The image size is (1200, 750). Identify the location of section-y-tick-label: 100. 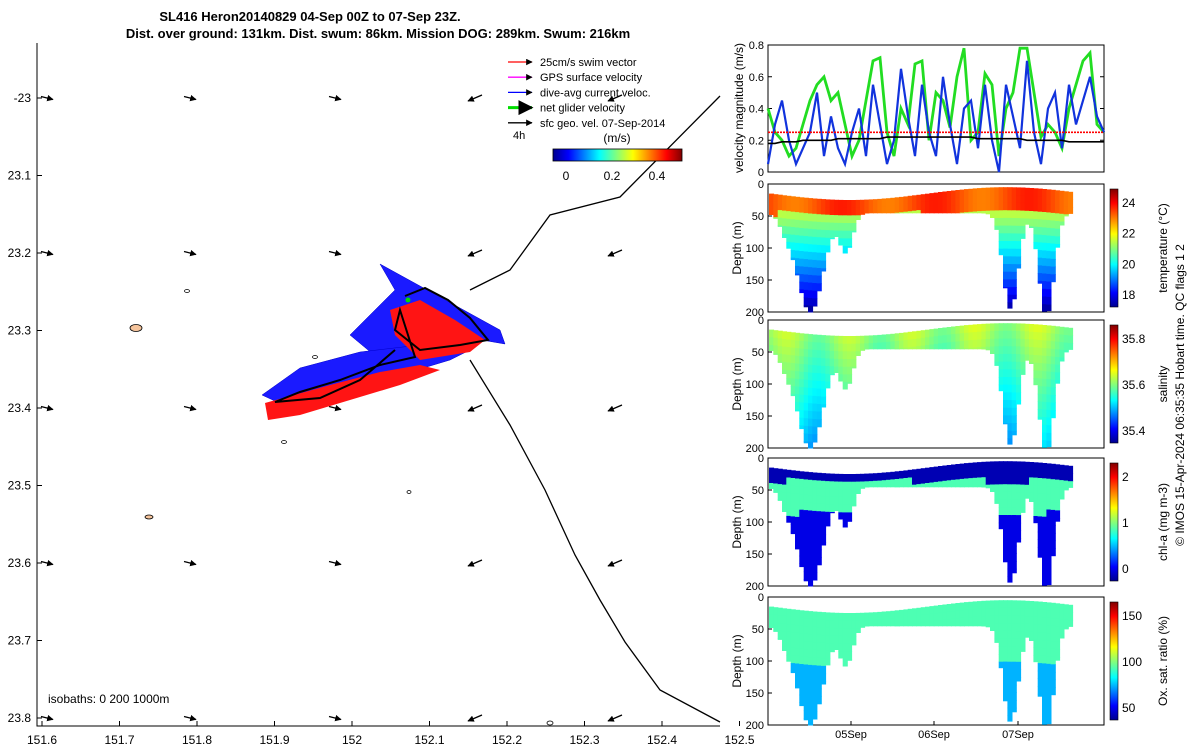
(755, 385).